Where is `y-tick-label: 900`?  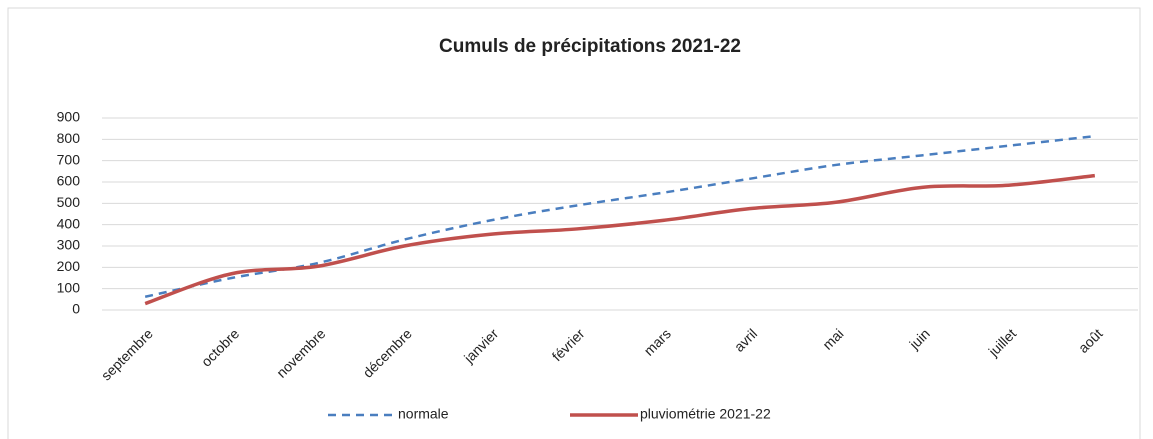 y-tick-label: 900 is located at coordinates (69, 117).